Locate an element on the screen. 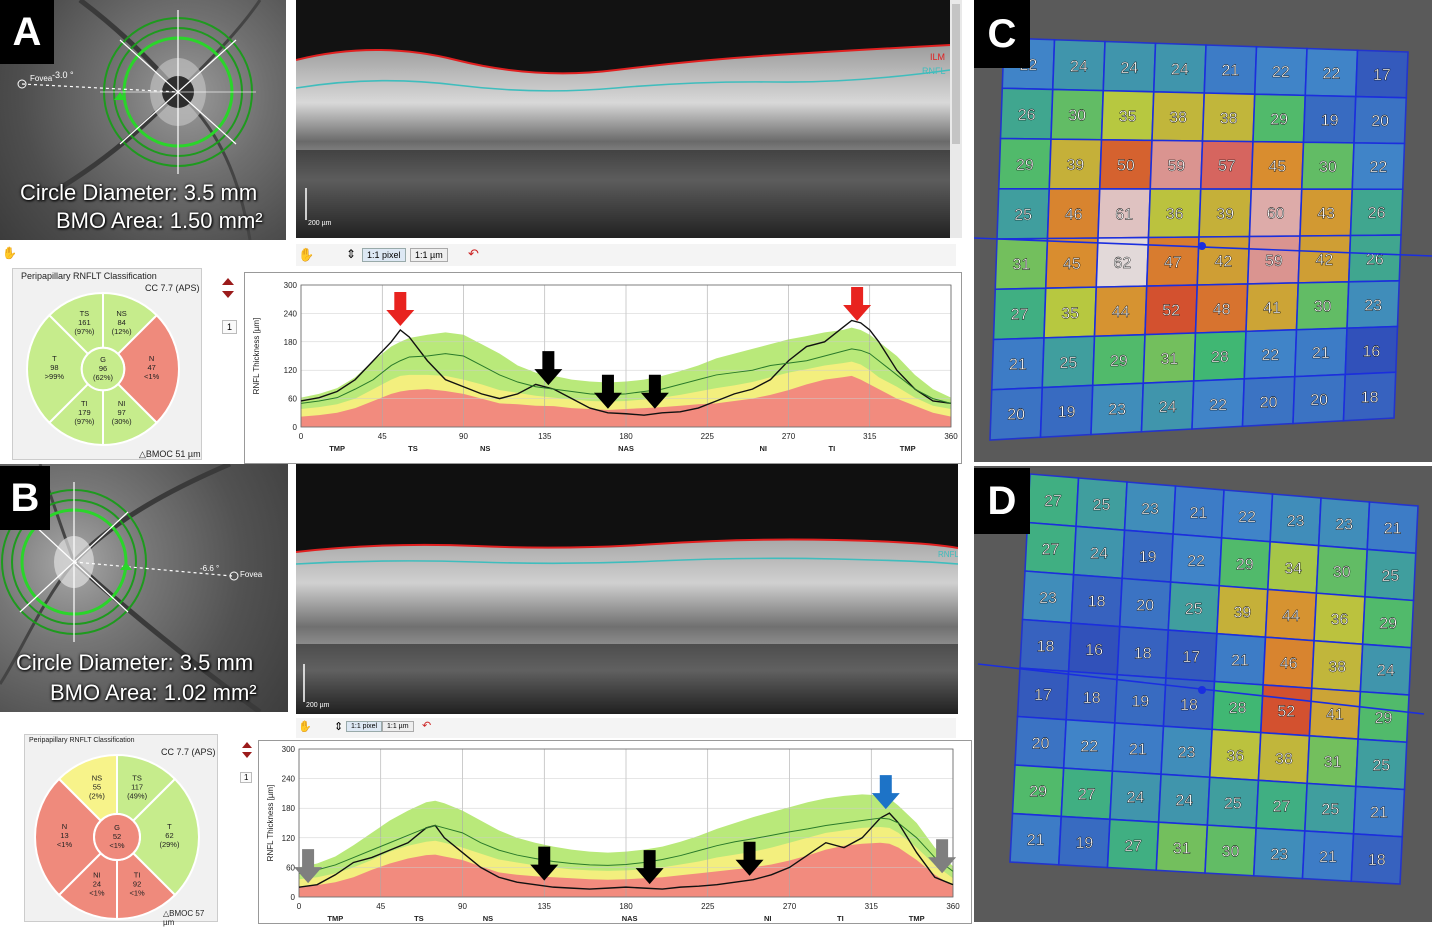 Image resolution: width=1432 pixels, height=928 pixels. sector-text-g: 96 is located at coordinates (103, 368).